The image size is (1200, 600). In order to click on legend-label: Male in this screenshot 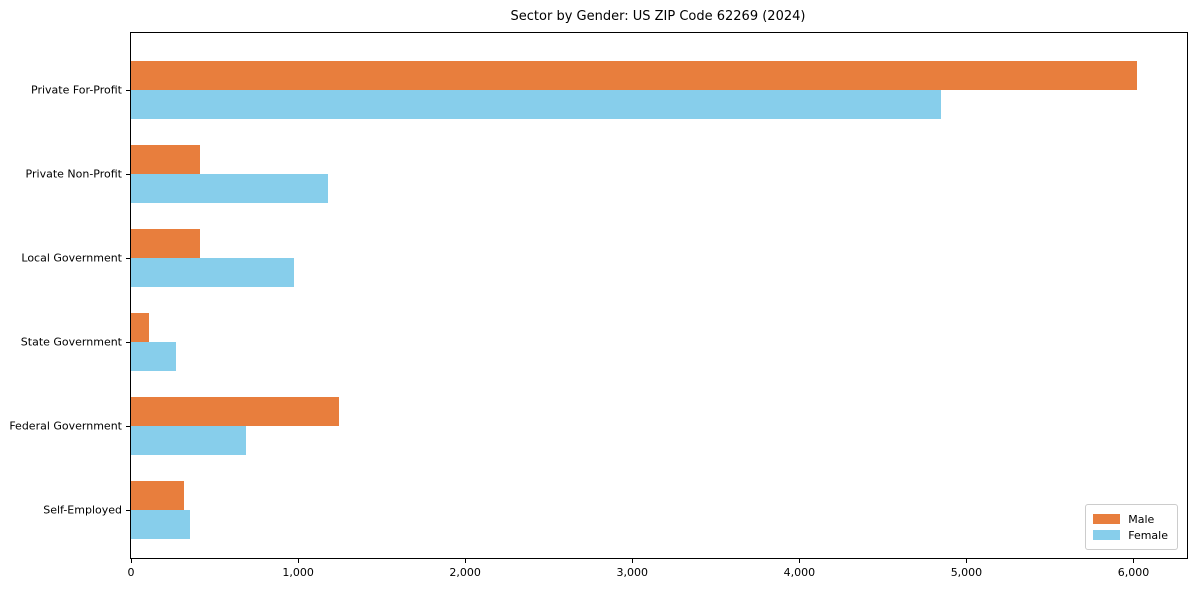, I will do `click(1141, 519)`.